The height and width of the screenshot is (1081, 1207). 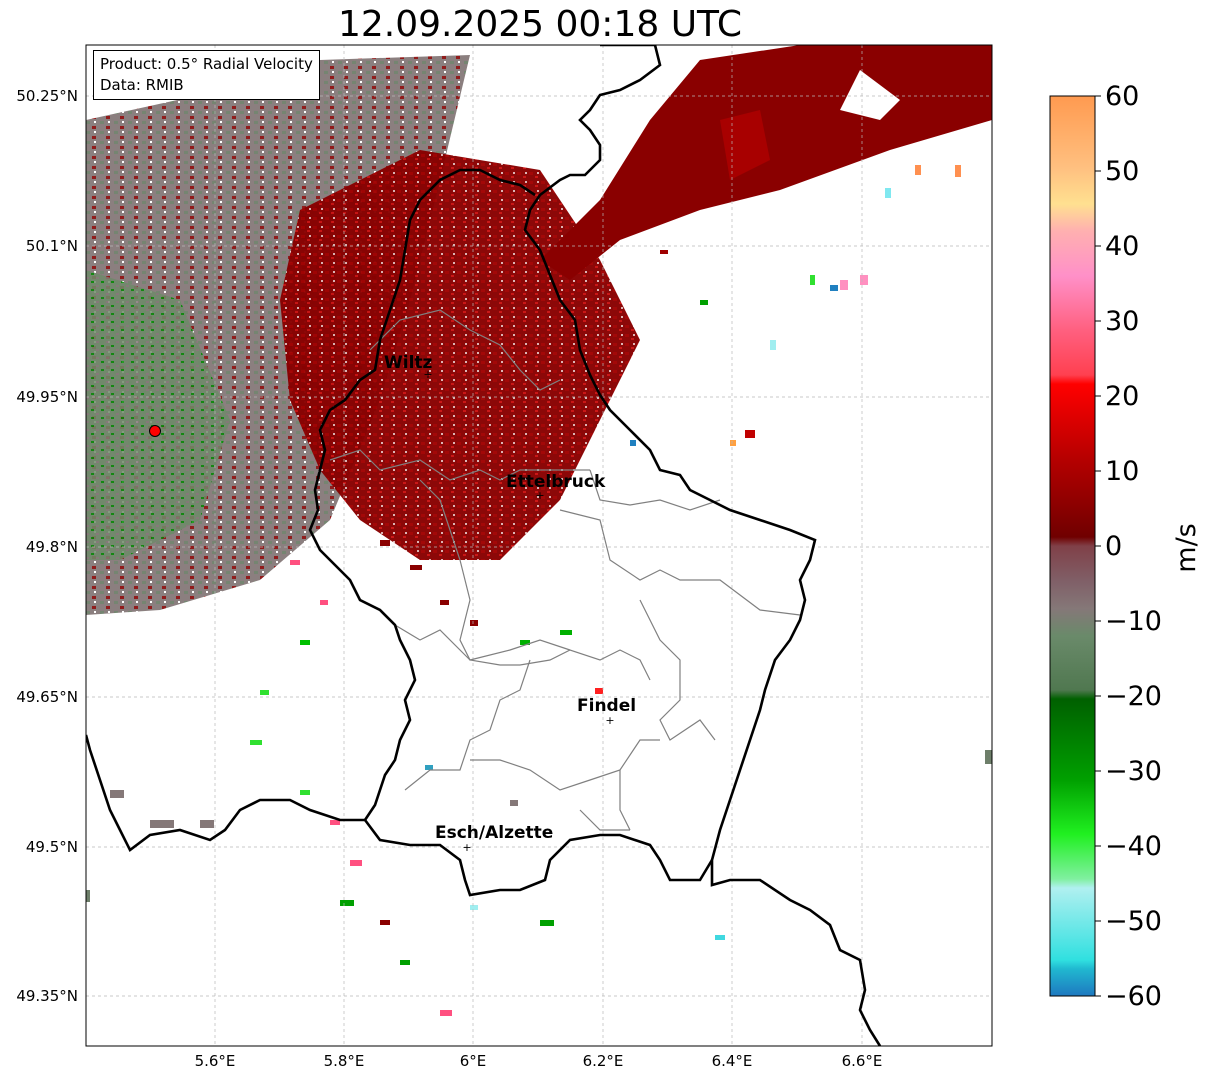 What do you see at coordinates (1133, 696) in the screenshot?
I see `colorbar-tick-label: −20` at bounding box center [1133, 696].